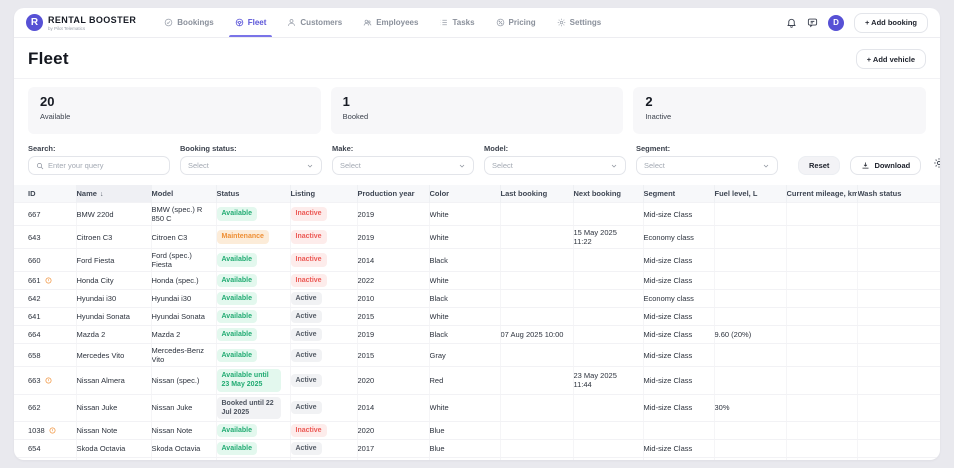 This screenshot has height=468, width=954. What do you see at coordinates (835, 22) in the screenshot?
I see `user-avatar: D` at bounding box center [835, 22].